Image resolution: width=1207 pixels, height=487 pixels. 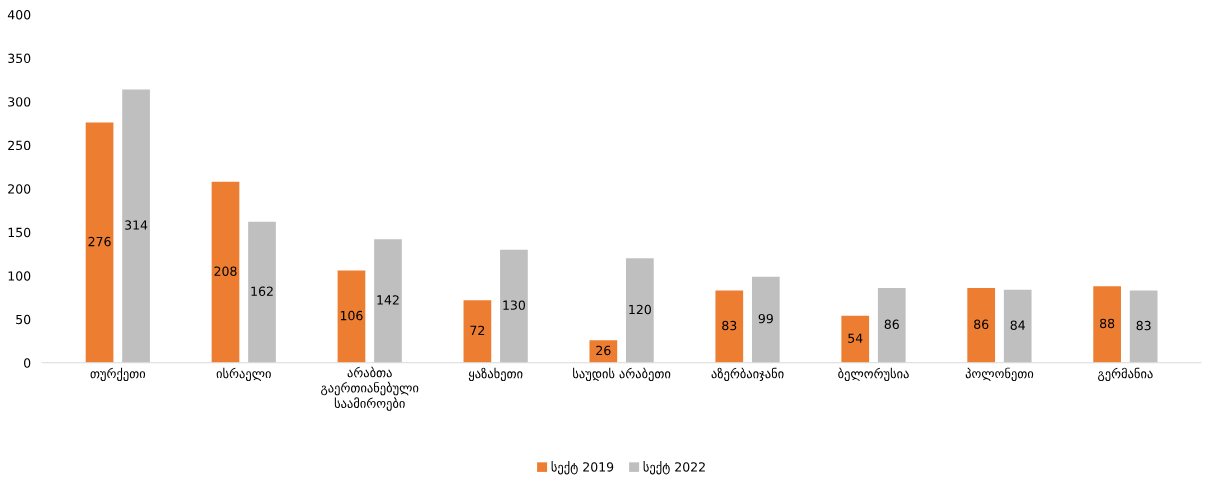 I want to click on y-tick-label: 250, so click(x=19, y=145).